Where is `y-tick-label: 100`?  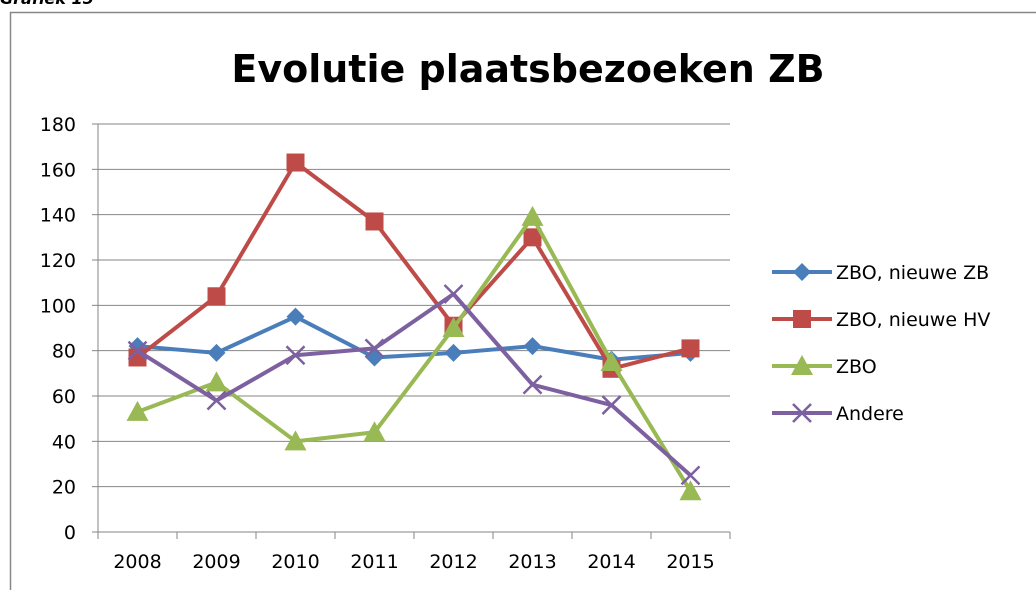 y-tick-label: 100 is located at coordinates (58, 306).